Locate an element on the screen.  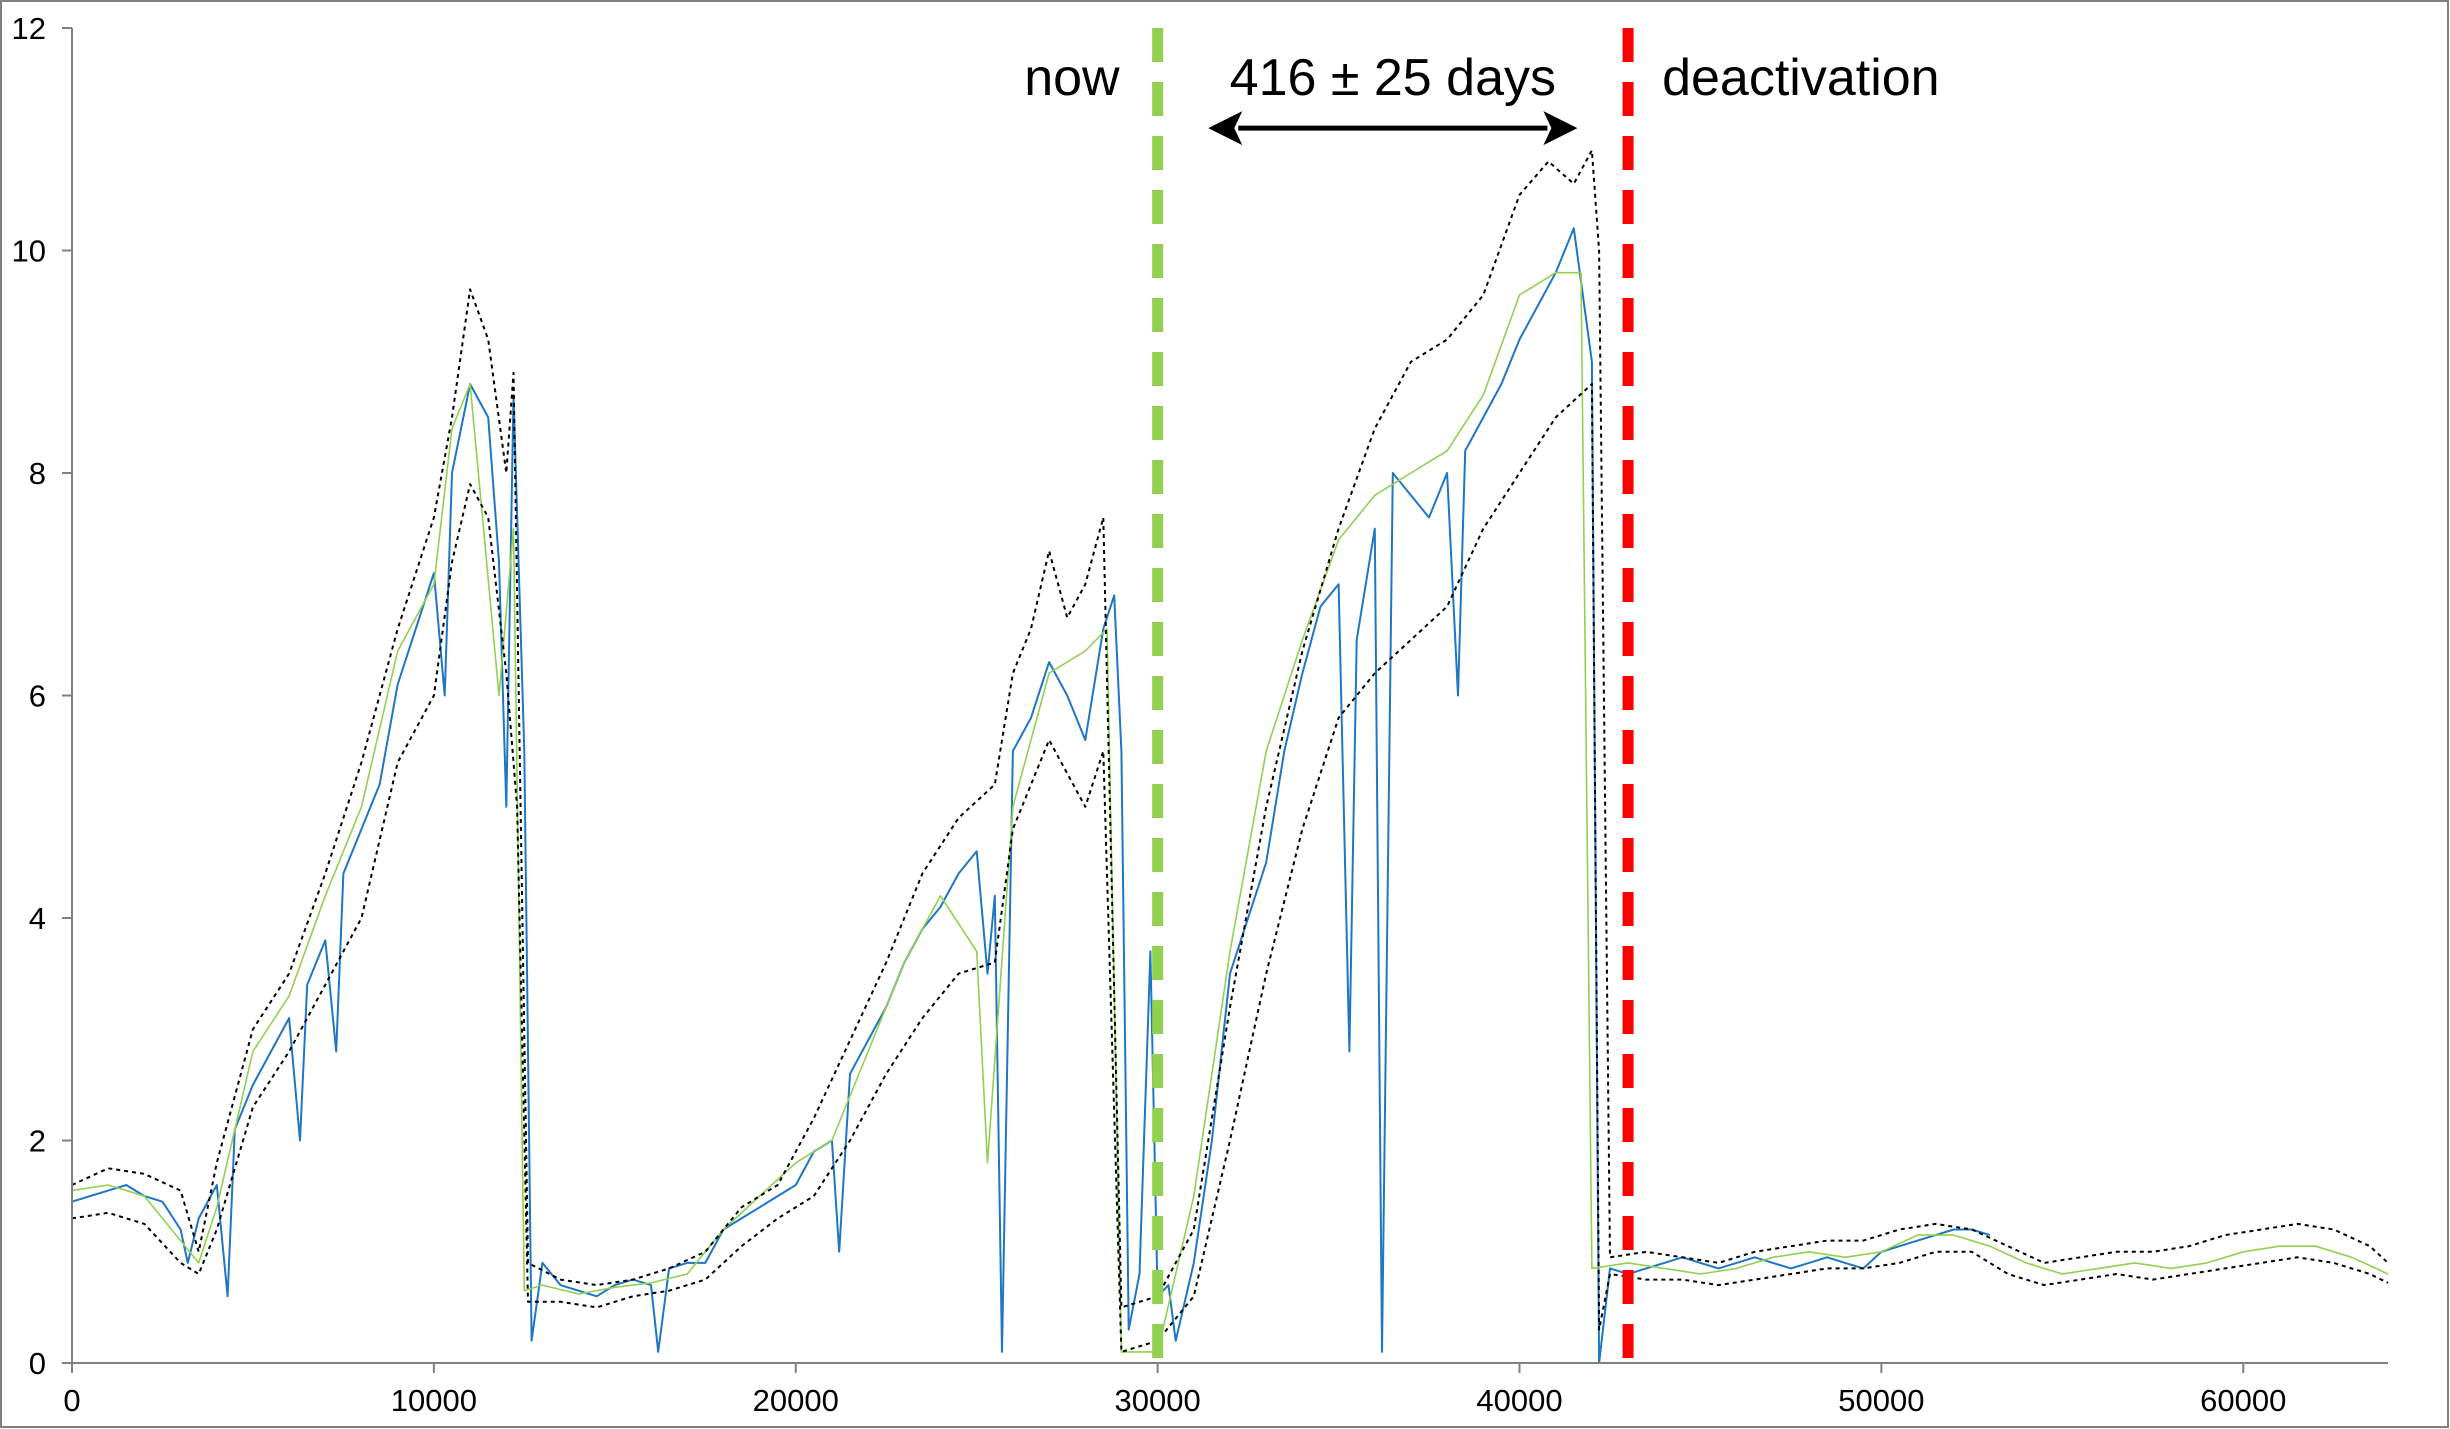
y-tick-label: 4 is located at coordinates (37, 918).